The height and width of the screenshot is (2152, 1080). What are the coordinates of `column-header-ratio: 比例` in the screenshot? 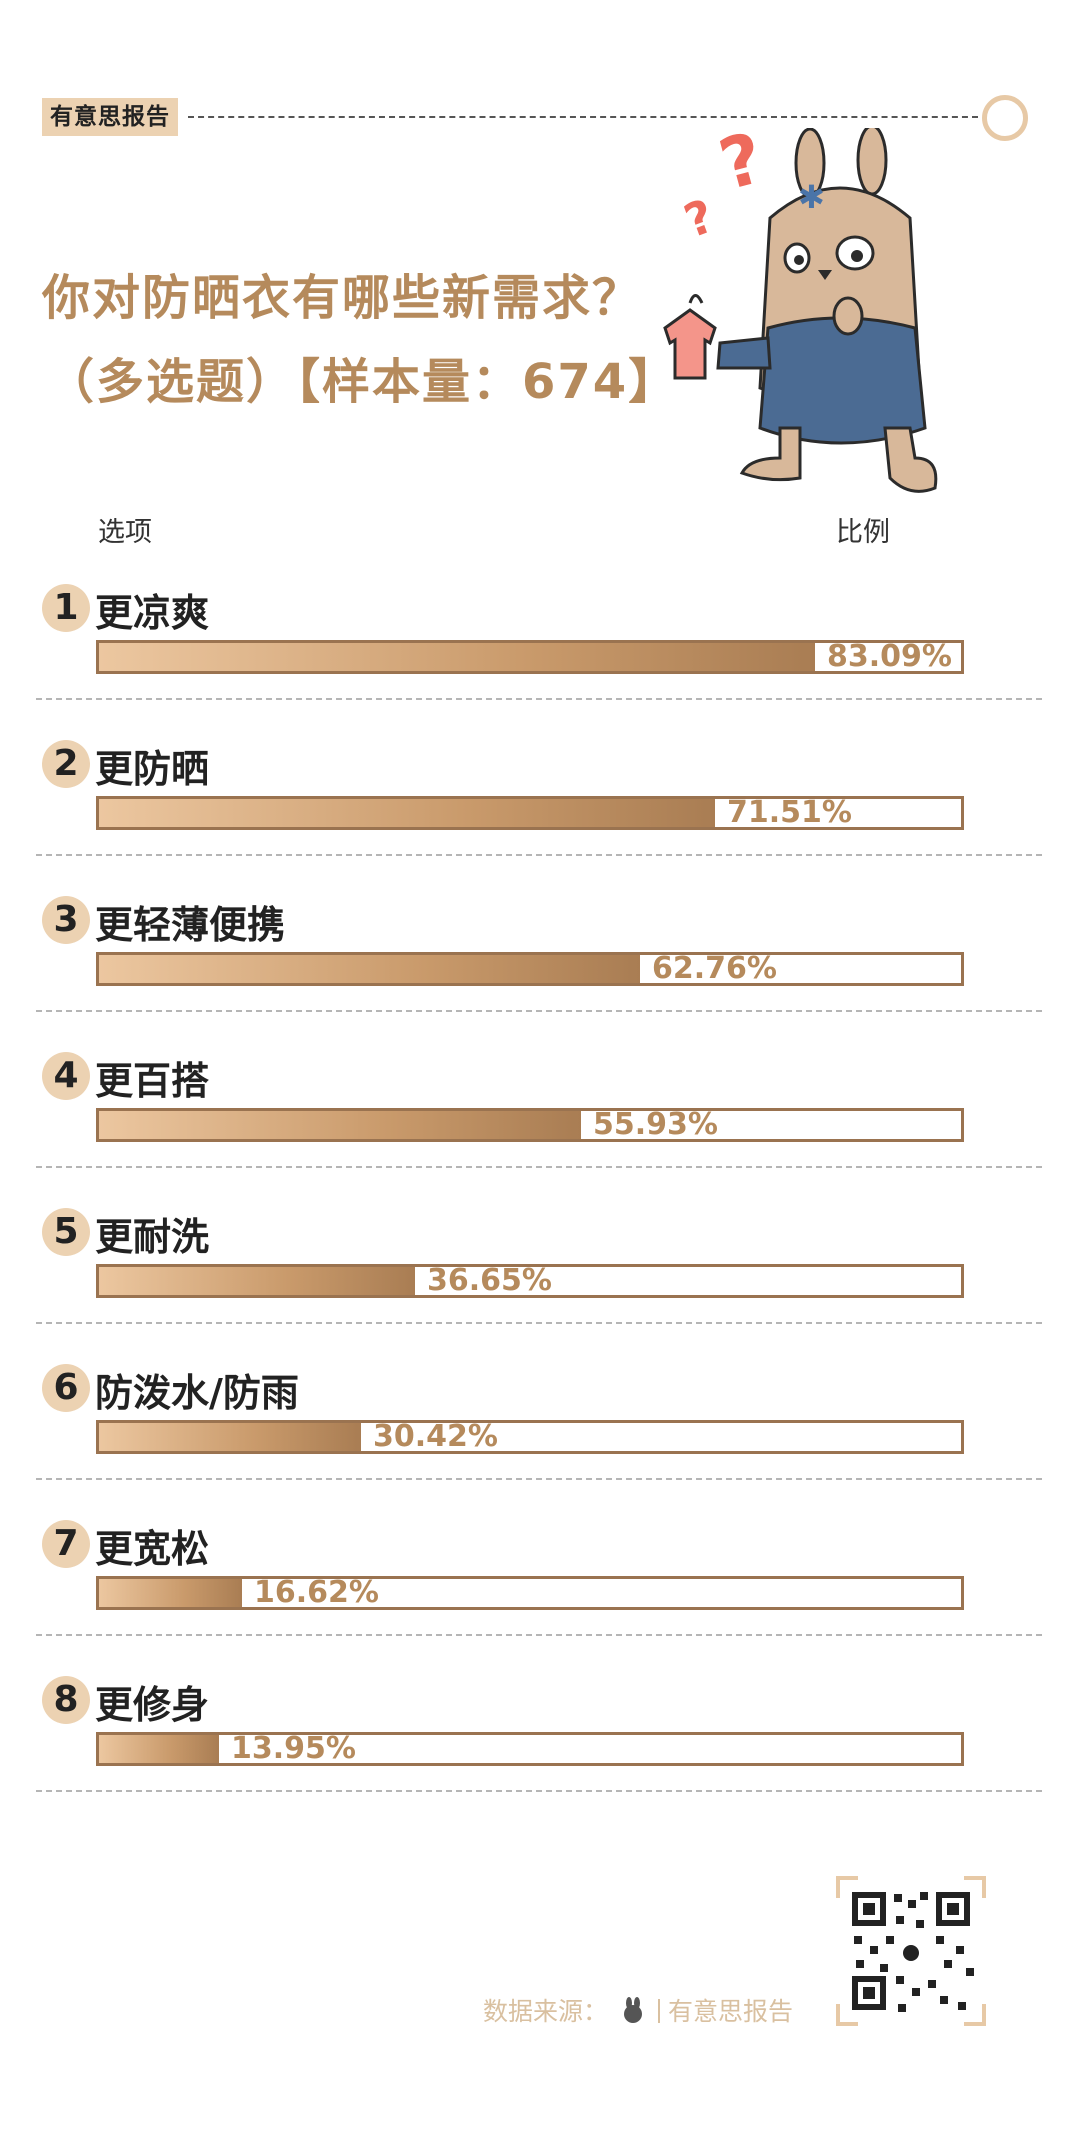 It's located at (863, 532).